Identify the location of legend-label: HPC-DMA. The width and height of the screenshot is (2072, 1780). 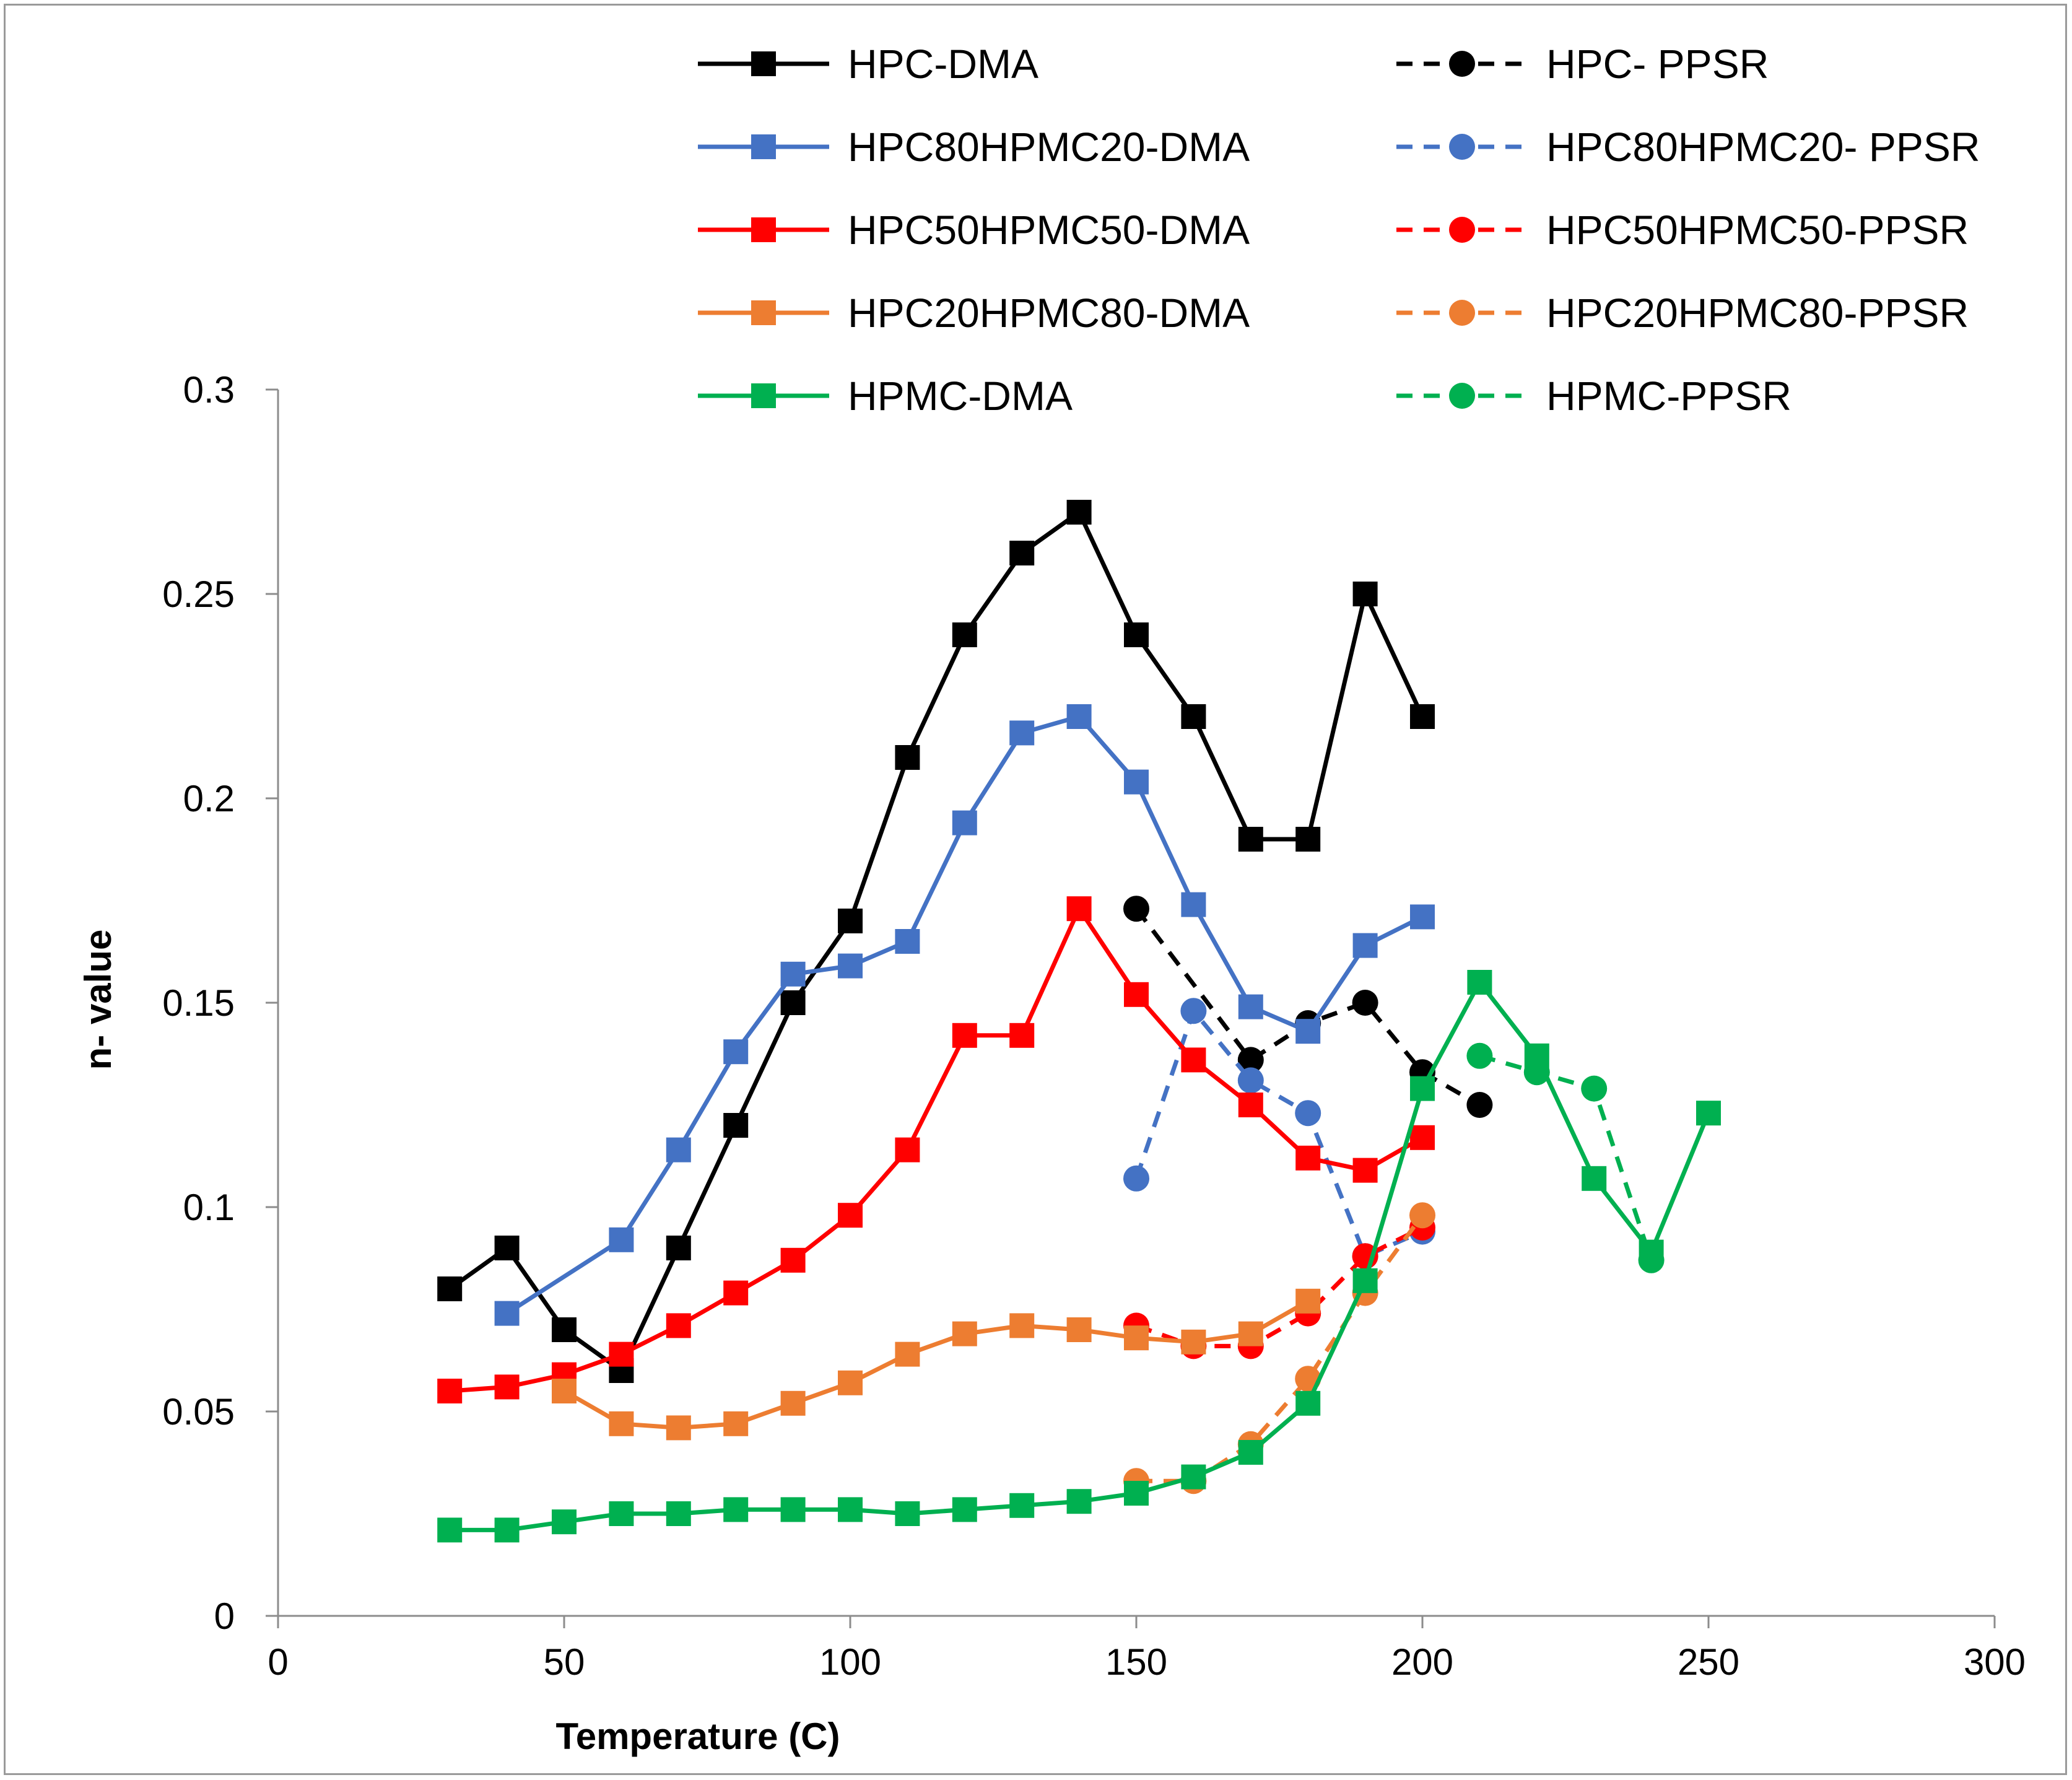
(943, 64).